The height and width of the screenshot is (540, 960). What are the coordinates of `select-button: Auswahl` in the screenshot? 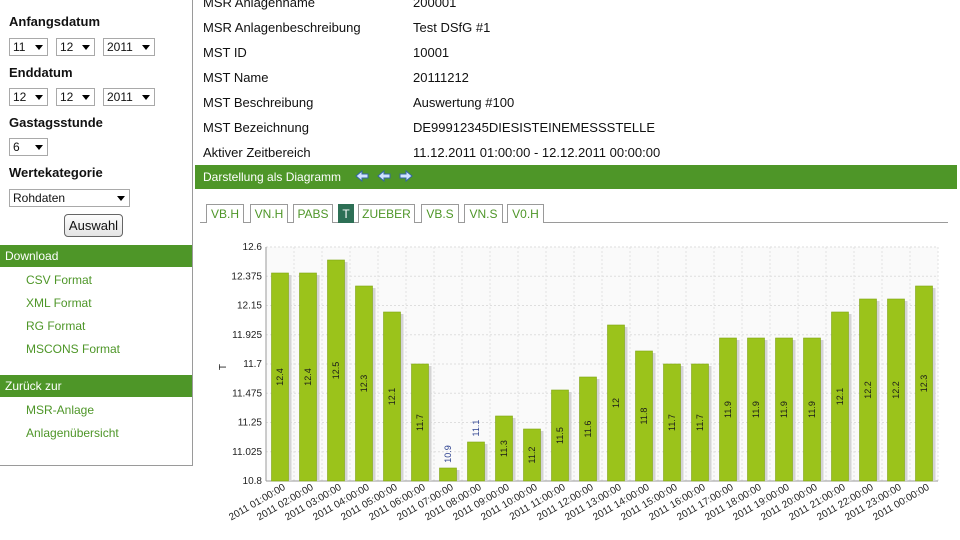 It's located at (93, 225).